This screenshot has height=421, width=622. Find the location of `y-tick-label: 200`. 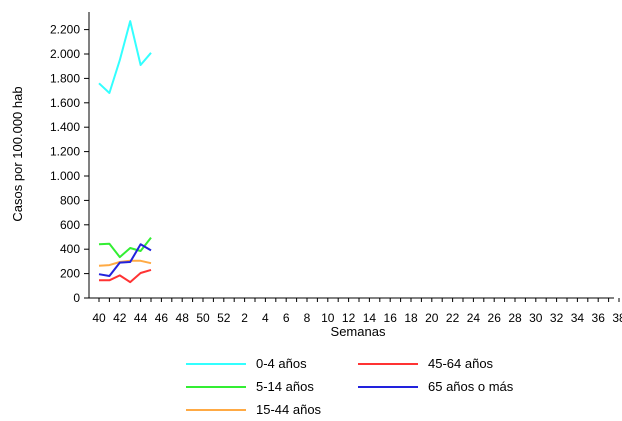

y-tick-label: 200 is located at coordinates (70, 274).